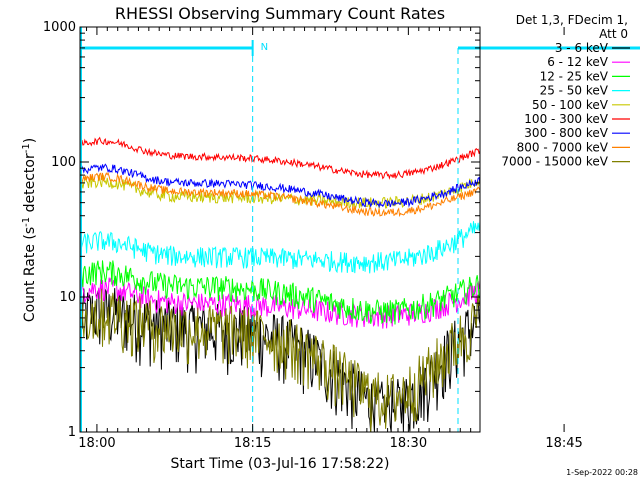 The width and height of the screenshot is (640, 480). Describe the element at coordinates (67, 297) in the screenshot. I see `y-tick-label: 10` at that location.